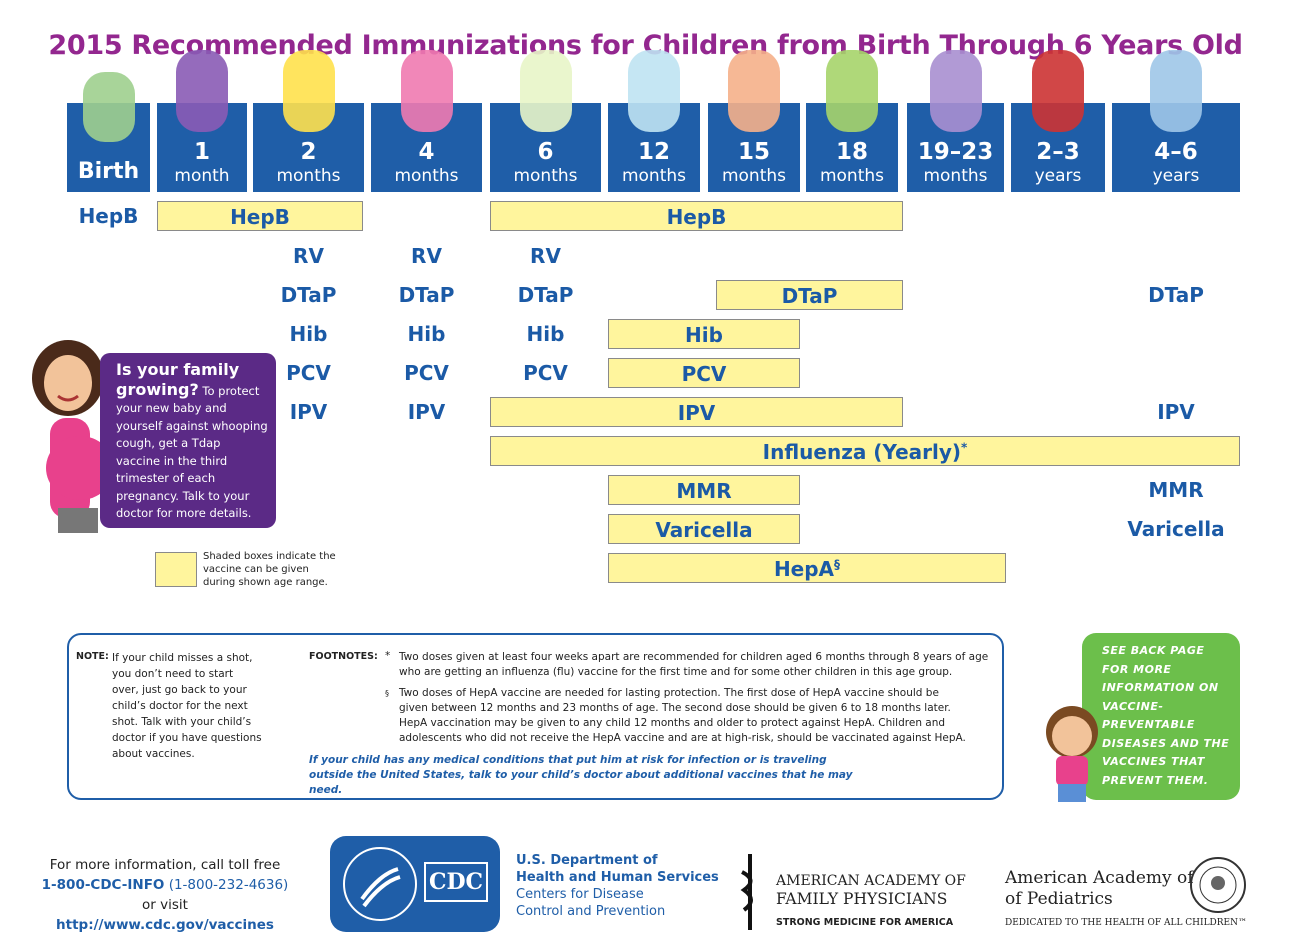 This screenshot has height=940, width=1291. I want to click on shaded-bar: Influenza (Yearly)*, so click(865, 451).